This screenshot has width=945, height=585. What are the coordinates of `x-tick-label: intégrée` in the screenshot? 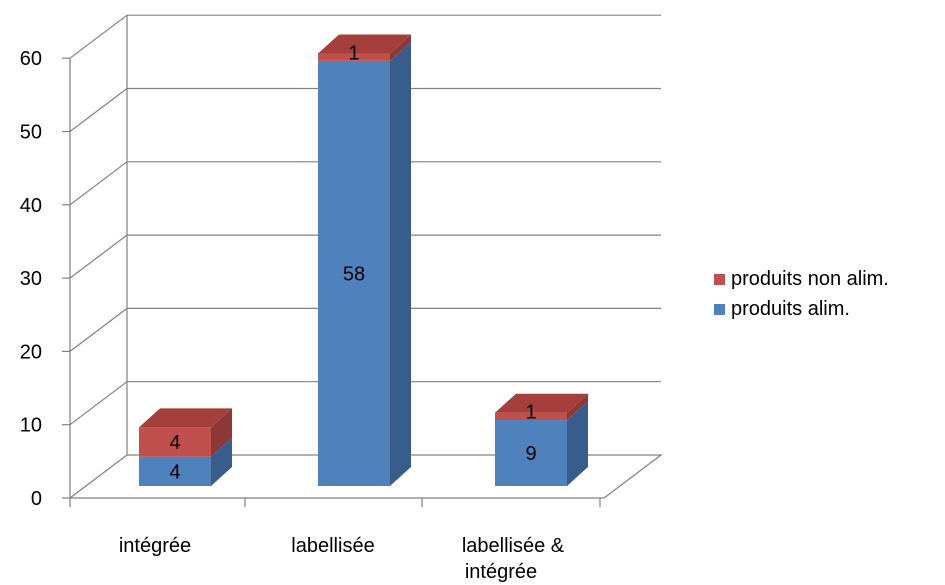 It's located at (155, 546).